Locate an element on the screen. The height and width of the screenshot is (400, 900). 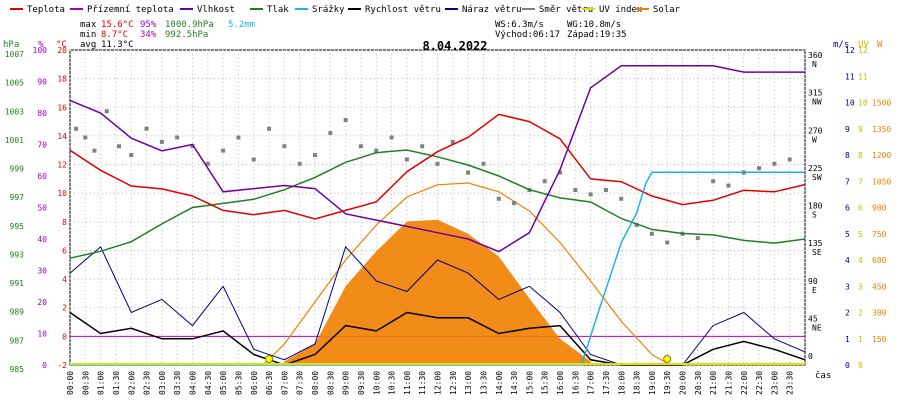
axis-x-tick: 15:30 is located at coordinates (545, 383).